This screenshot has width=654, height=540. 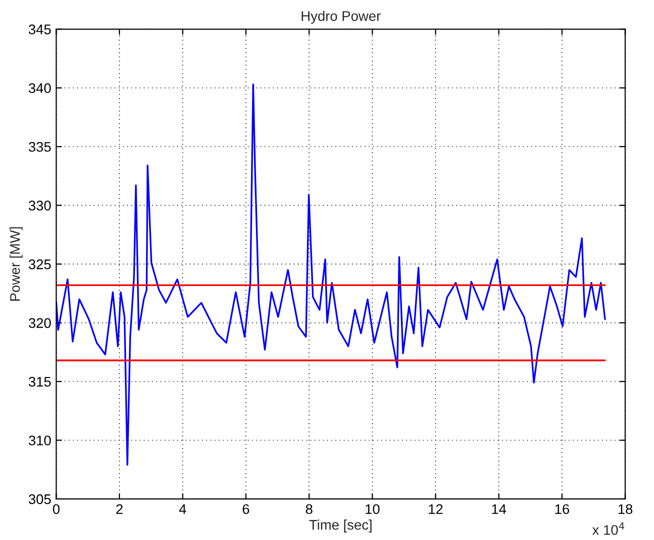 What do you see at coordinates (39, 88) in the screenshot?
I see `y-tick-label: 340` at bounding box center [39, 88].